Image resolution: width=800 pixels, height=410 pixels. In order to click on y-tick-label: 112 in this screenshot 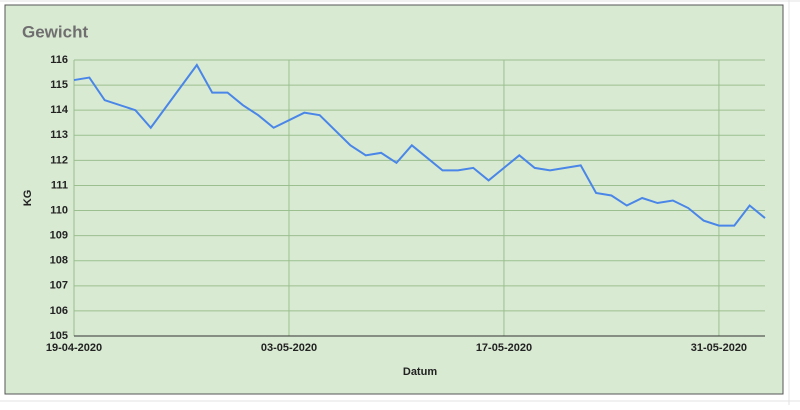, I will do `click(59, 160)`.